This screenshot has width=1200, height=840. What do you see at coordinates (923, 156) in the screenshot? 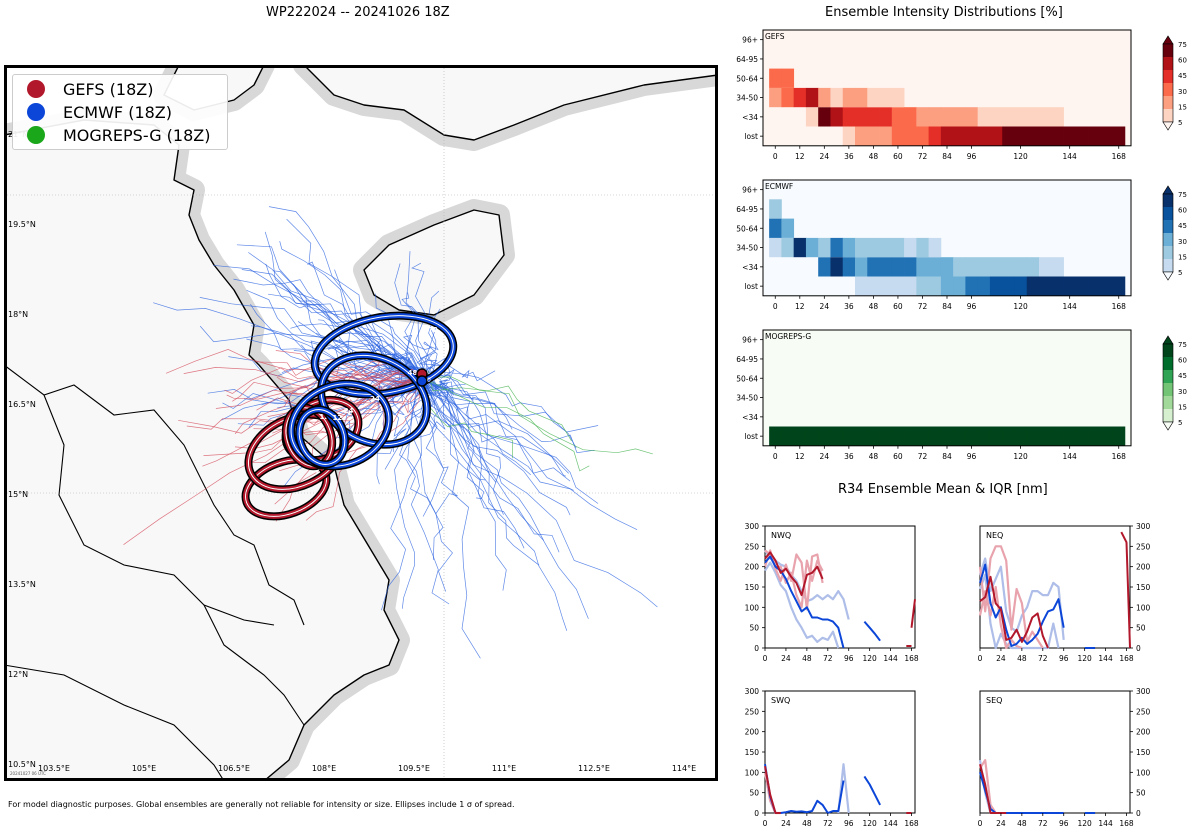
I see `heatmap-x-label: 72` at bounding box center [923, 156].